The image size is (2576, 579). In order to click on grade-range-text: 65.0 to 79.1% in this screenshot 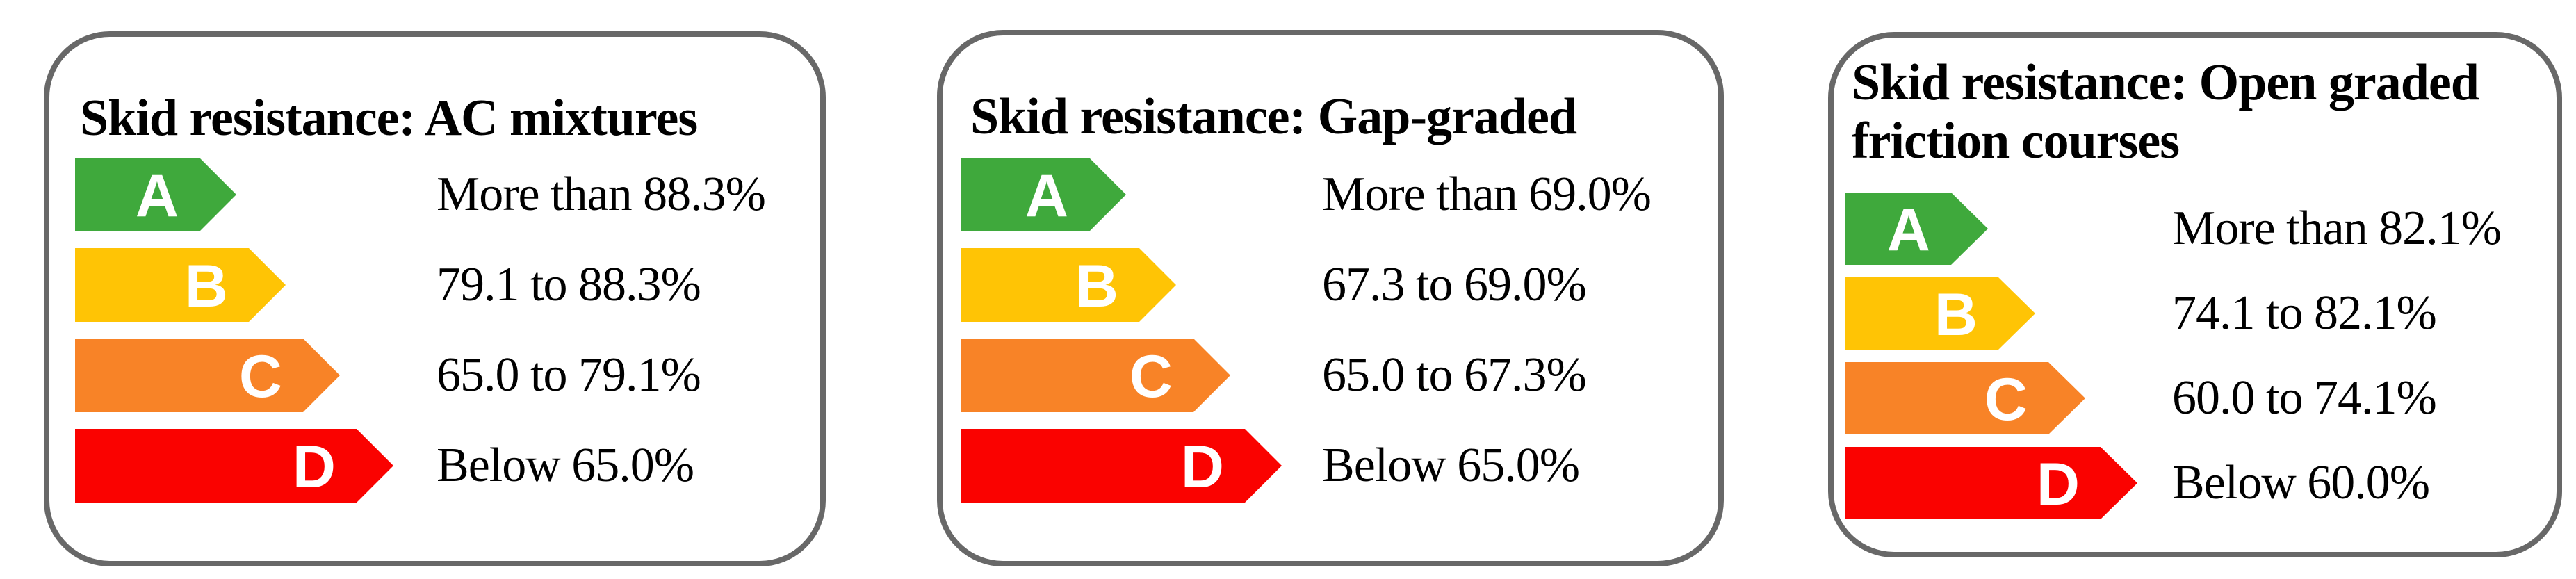, I will do `click(569, 375)`.